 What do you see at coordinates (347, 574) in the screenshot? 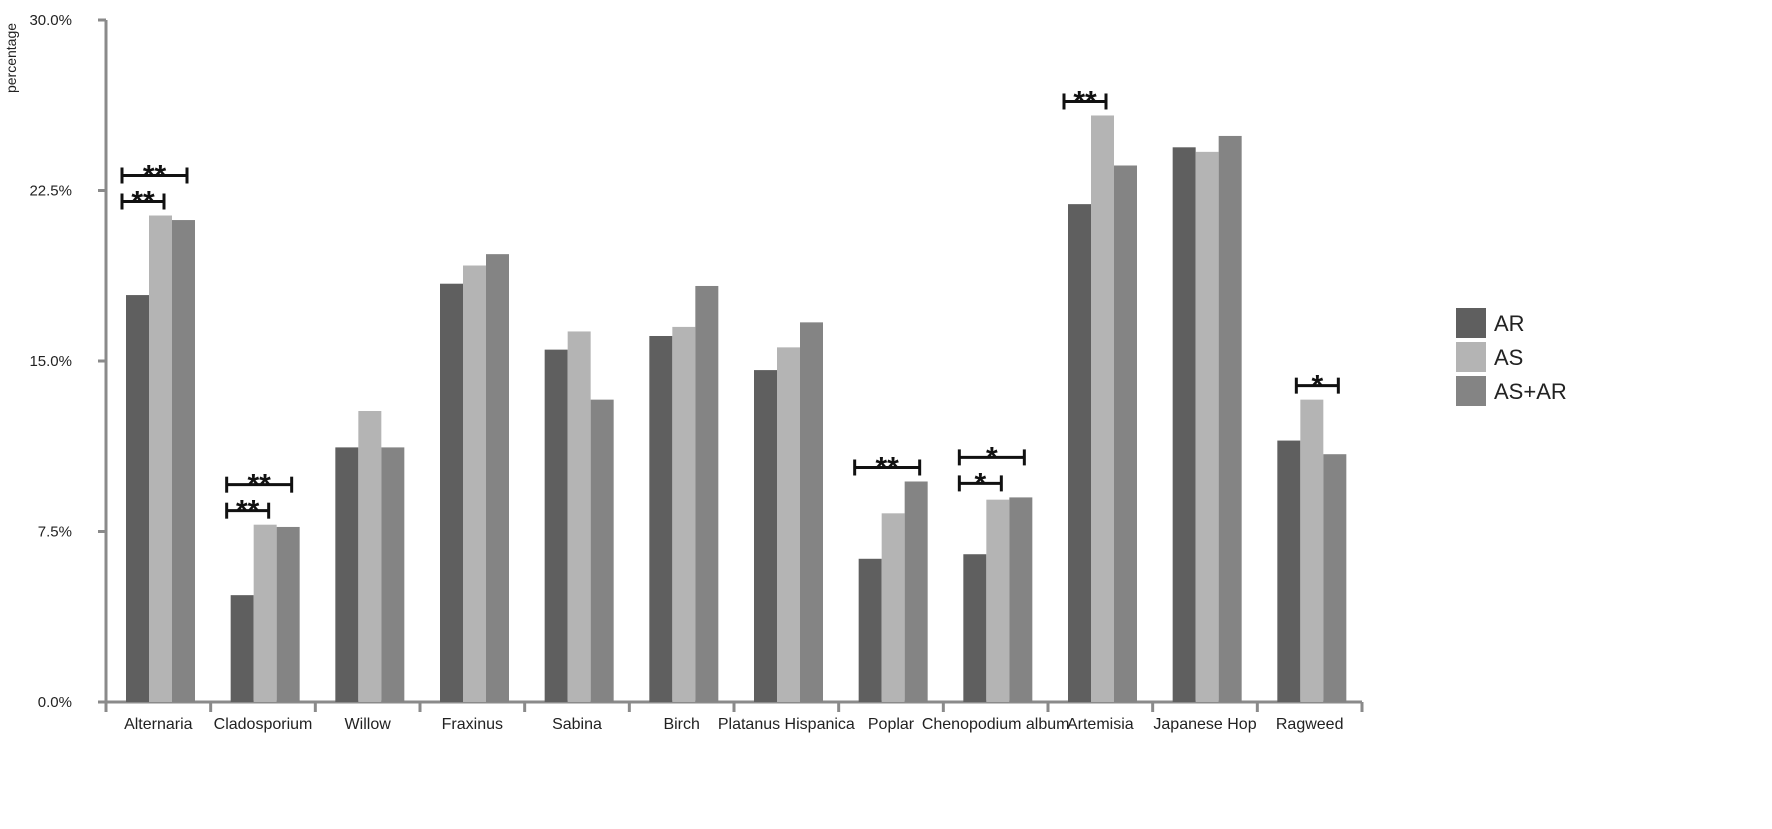
I see `bar-ar-willow` at bounding box center [347, 574].